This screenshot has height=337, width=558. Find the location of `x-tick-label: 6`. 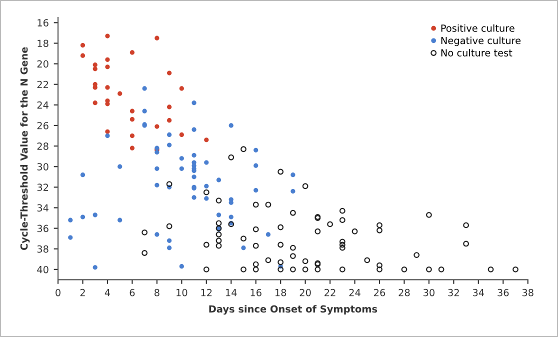

x-tick-label: 6 is located at coordinates (132, 292).